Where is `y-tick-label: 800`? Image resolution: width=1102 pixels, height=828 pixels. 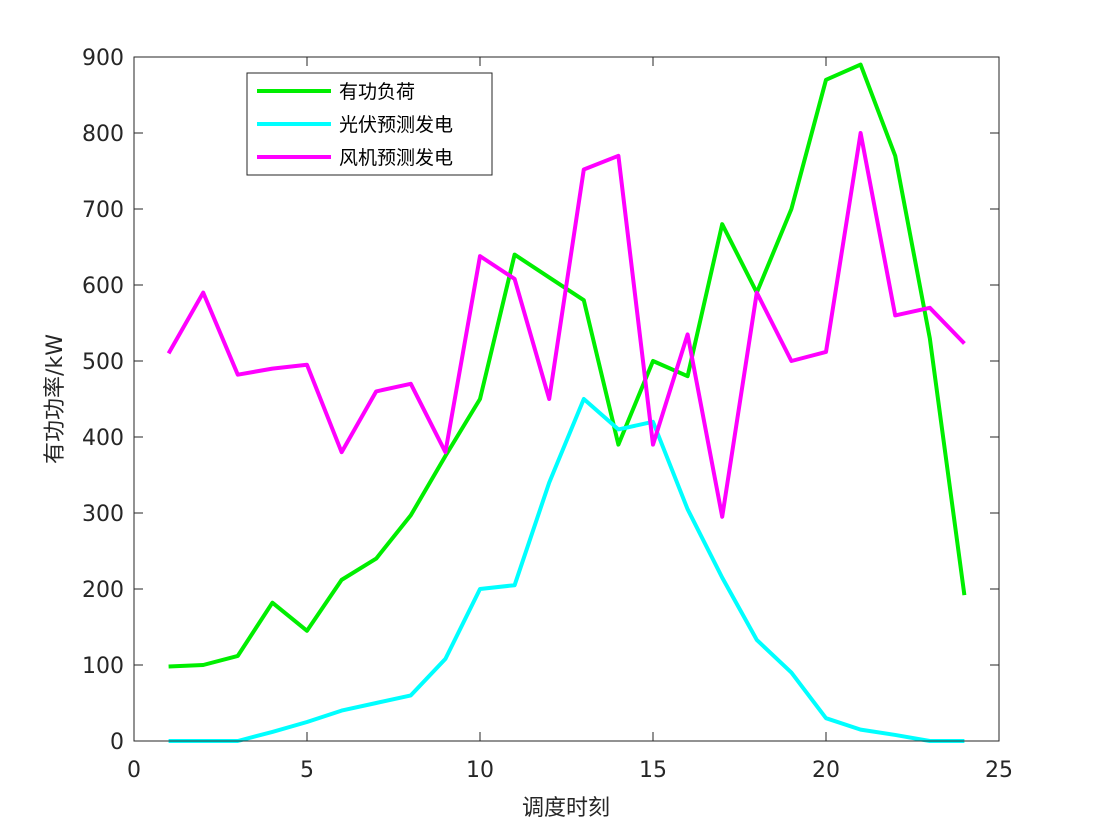 y-tick-label: 800 is located at coordinates (103, 134).